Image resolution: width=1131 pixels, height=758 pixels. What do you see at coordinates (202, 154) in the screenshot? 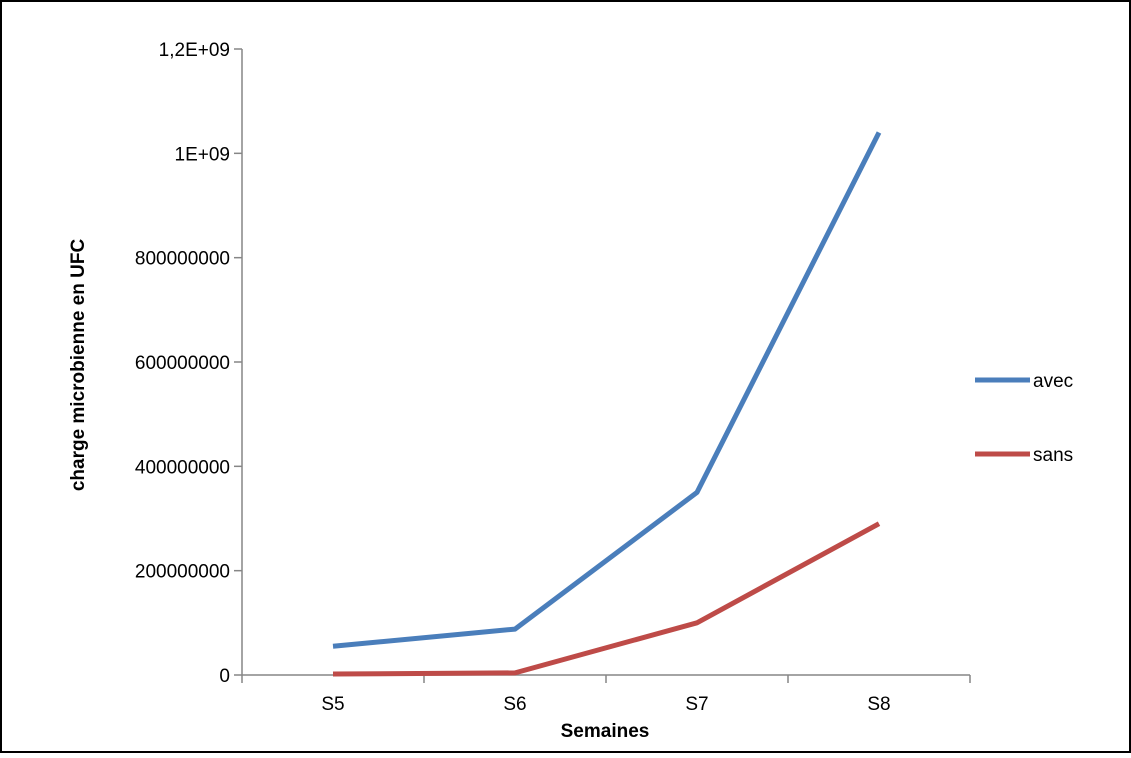
I see `y-tick-label: 1E+09` at bounding box center [202, 154].